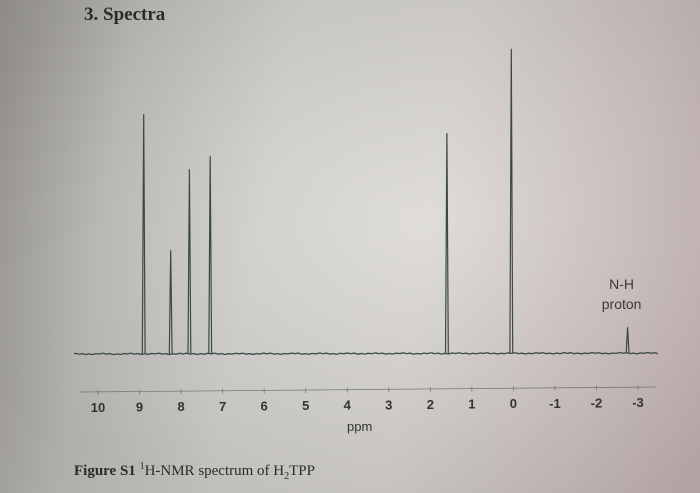 The image size is (700, 493). What do you see at coordinates (180, 406) in the screenshot?
I see `x-tick-label: 8` at bounding box center [180, 406].